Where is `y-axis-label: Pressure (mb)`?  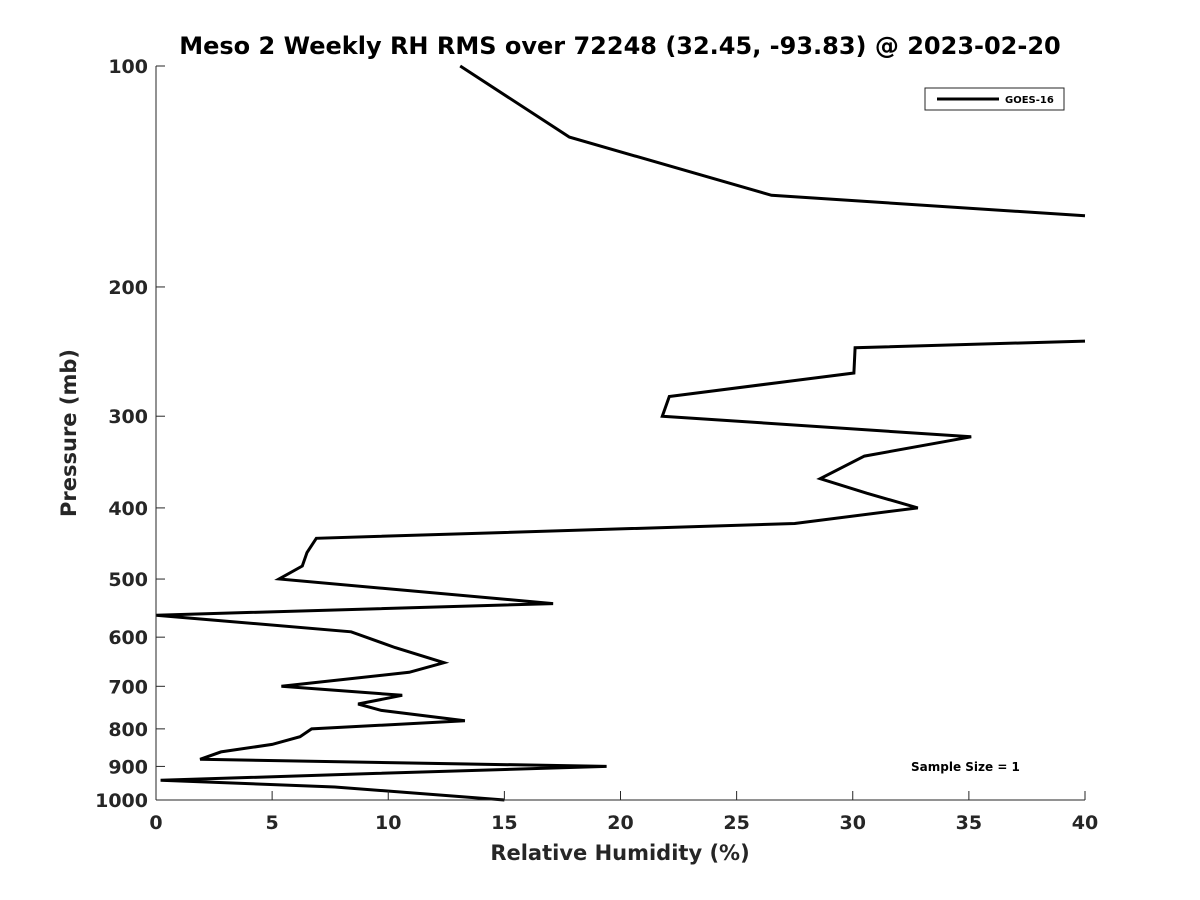
y-axis-label: Pressure (mb) is located at coordinates (69, 433).